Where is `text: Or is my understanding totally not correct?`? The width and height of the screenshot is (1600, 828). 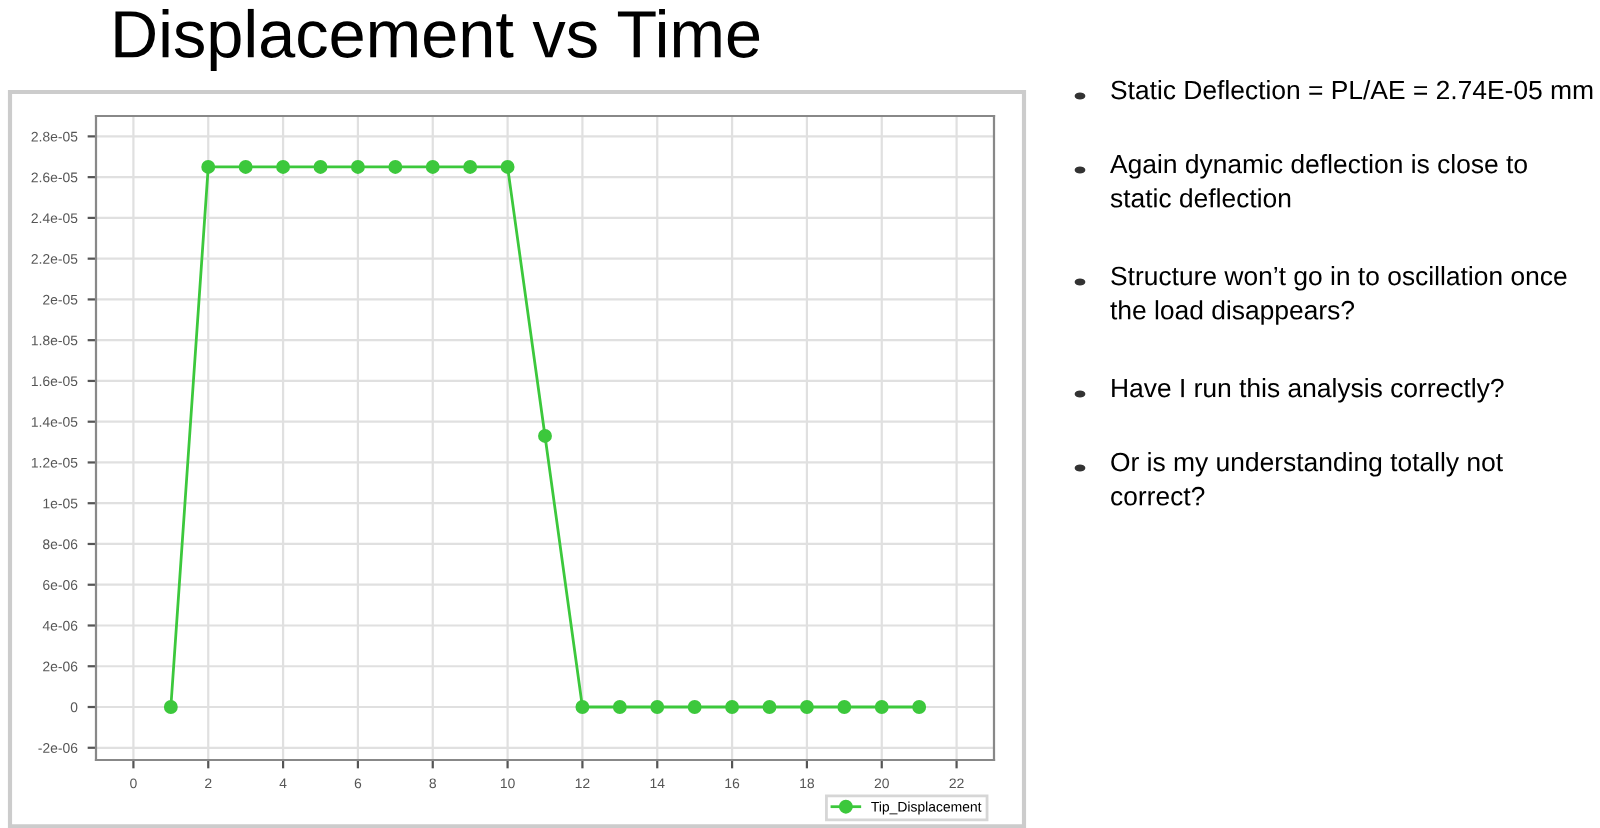 text: Or is my understanding totally not correct? is located at coordinates (1307, 479).